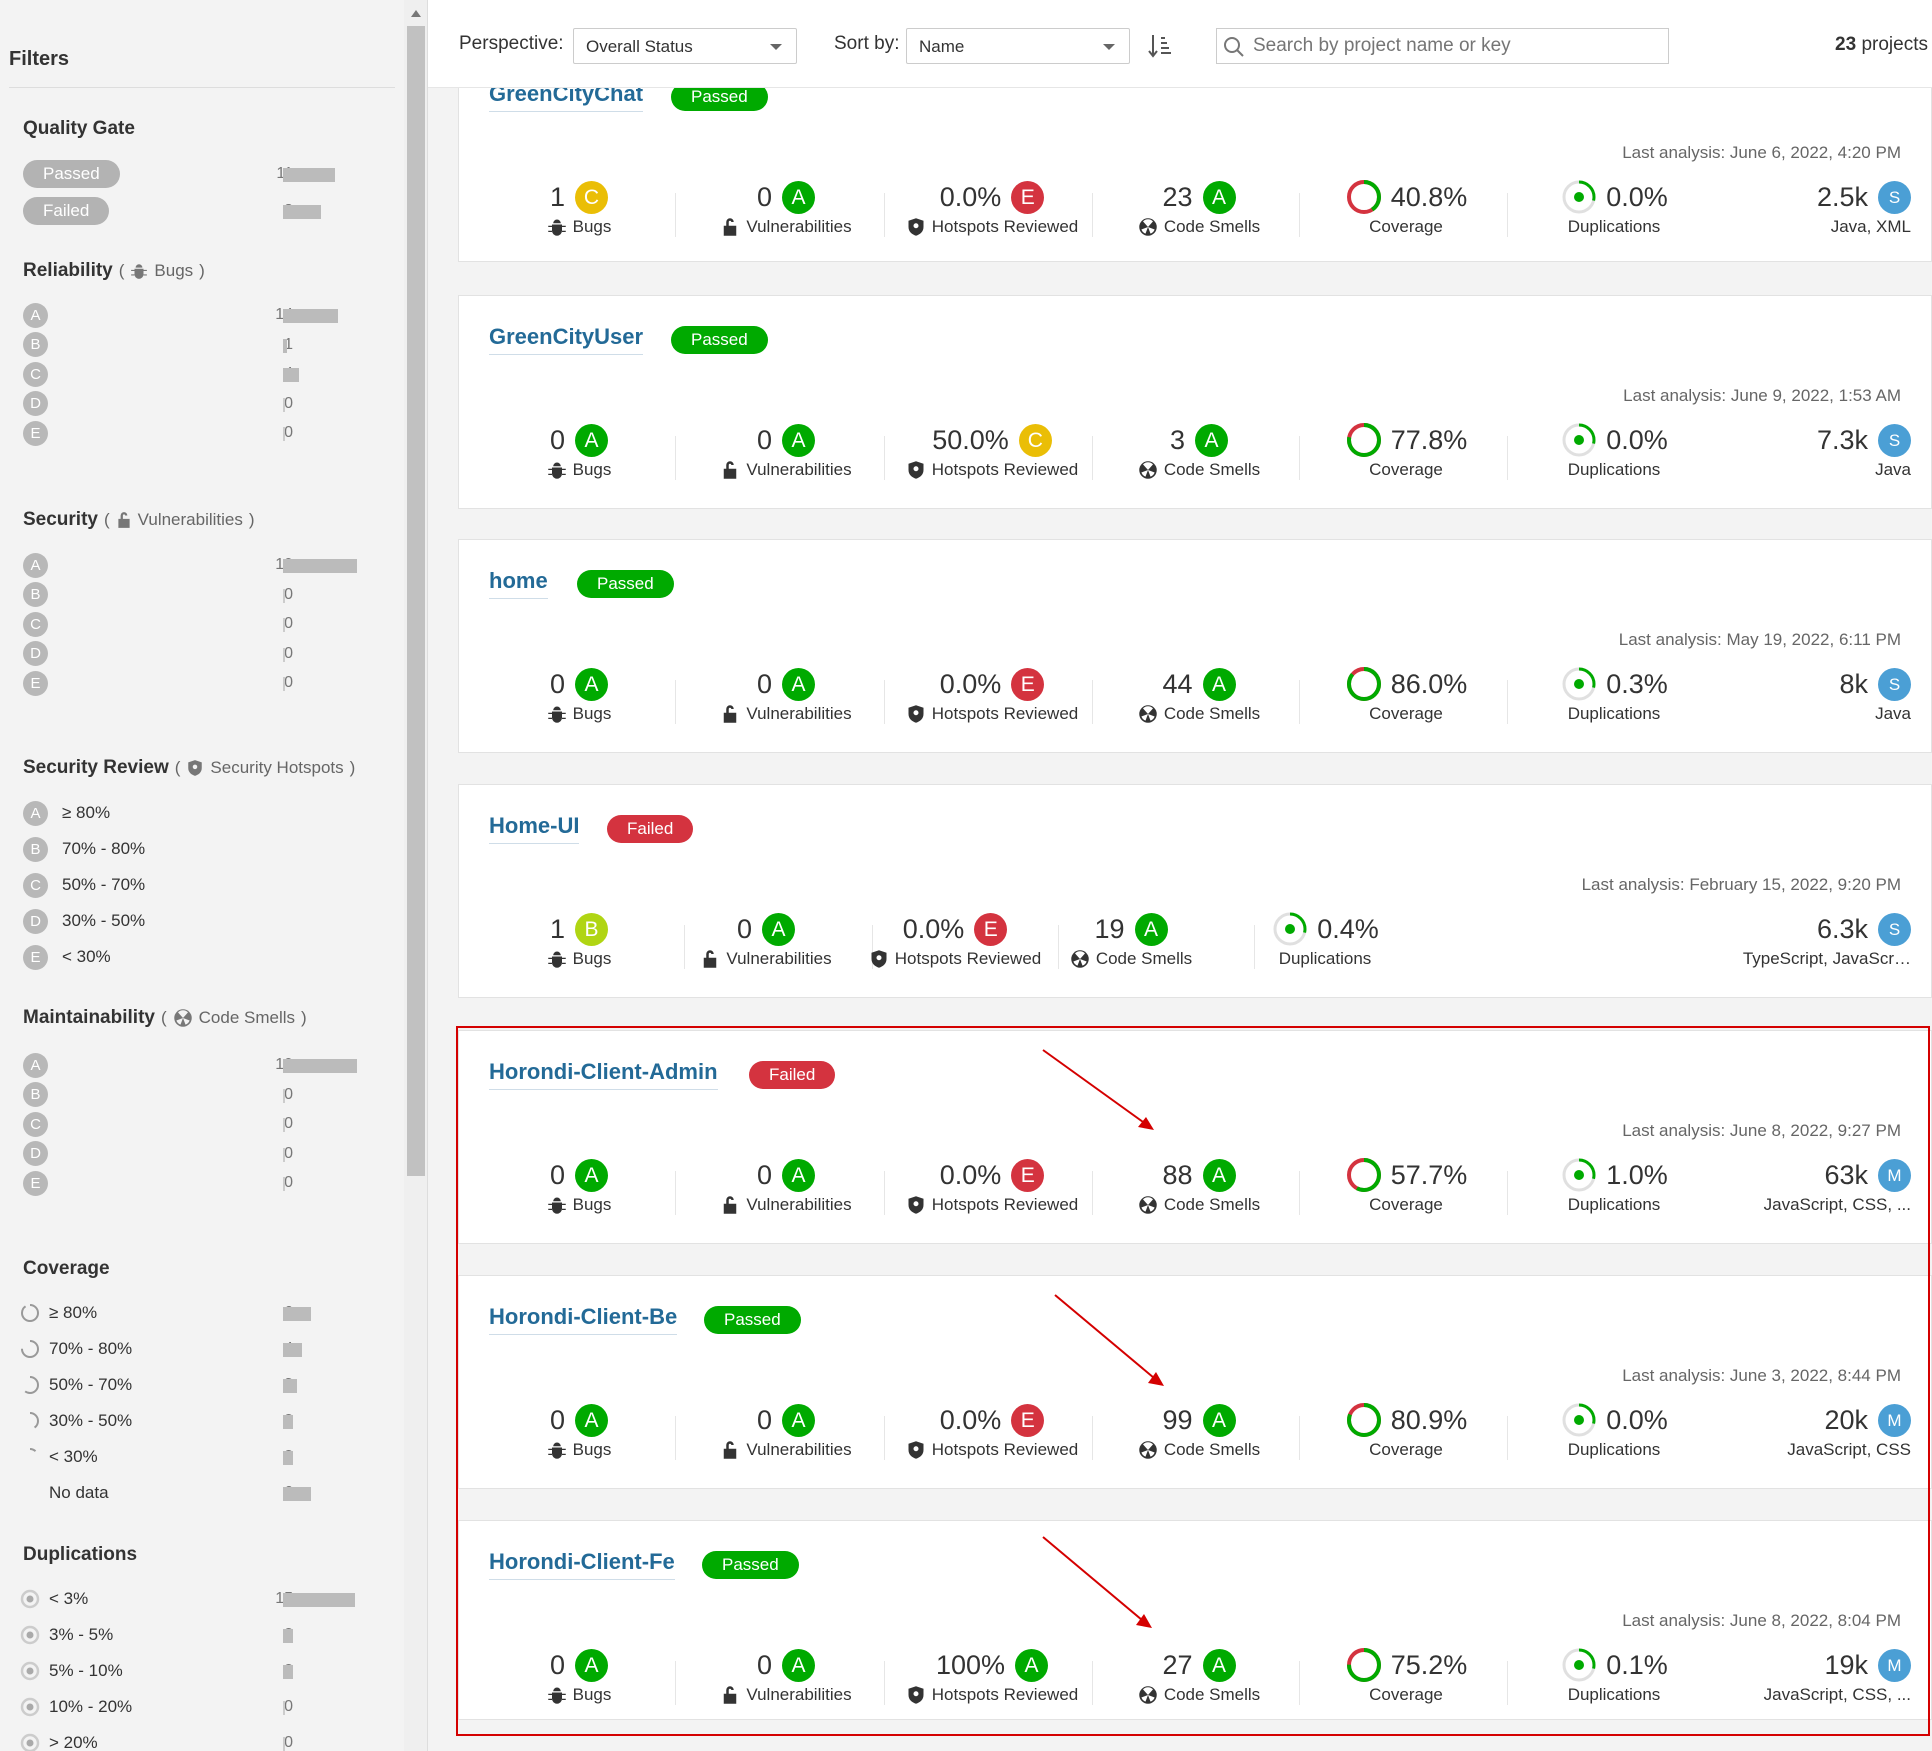 This screenshot has height=1751, width=1932. I want to click on duplications-metric: 1.0% Duplications, so click(1614, 1186).